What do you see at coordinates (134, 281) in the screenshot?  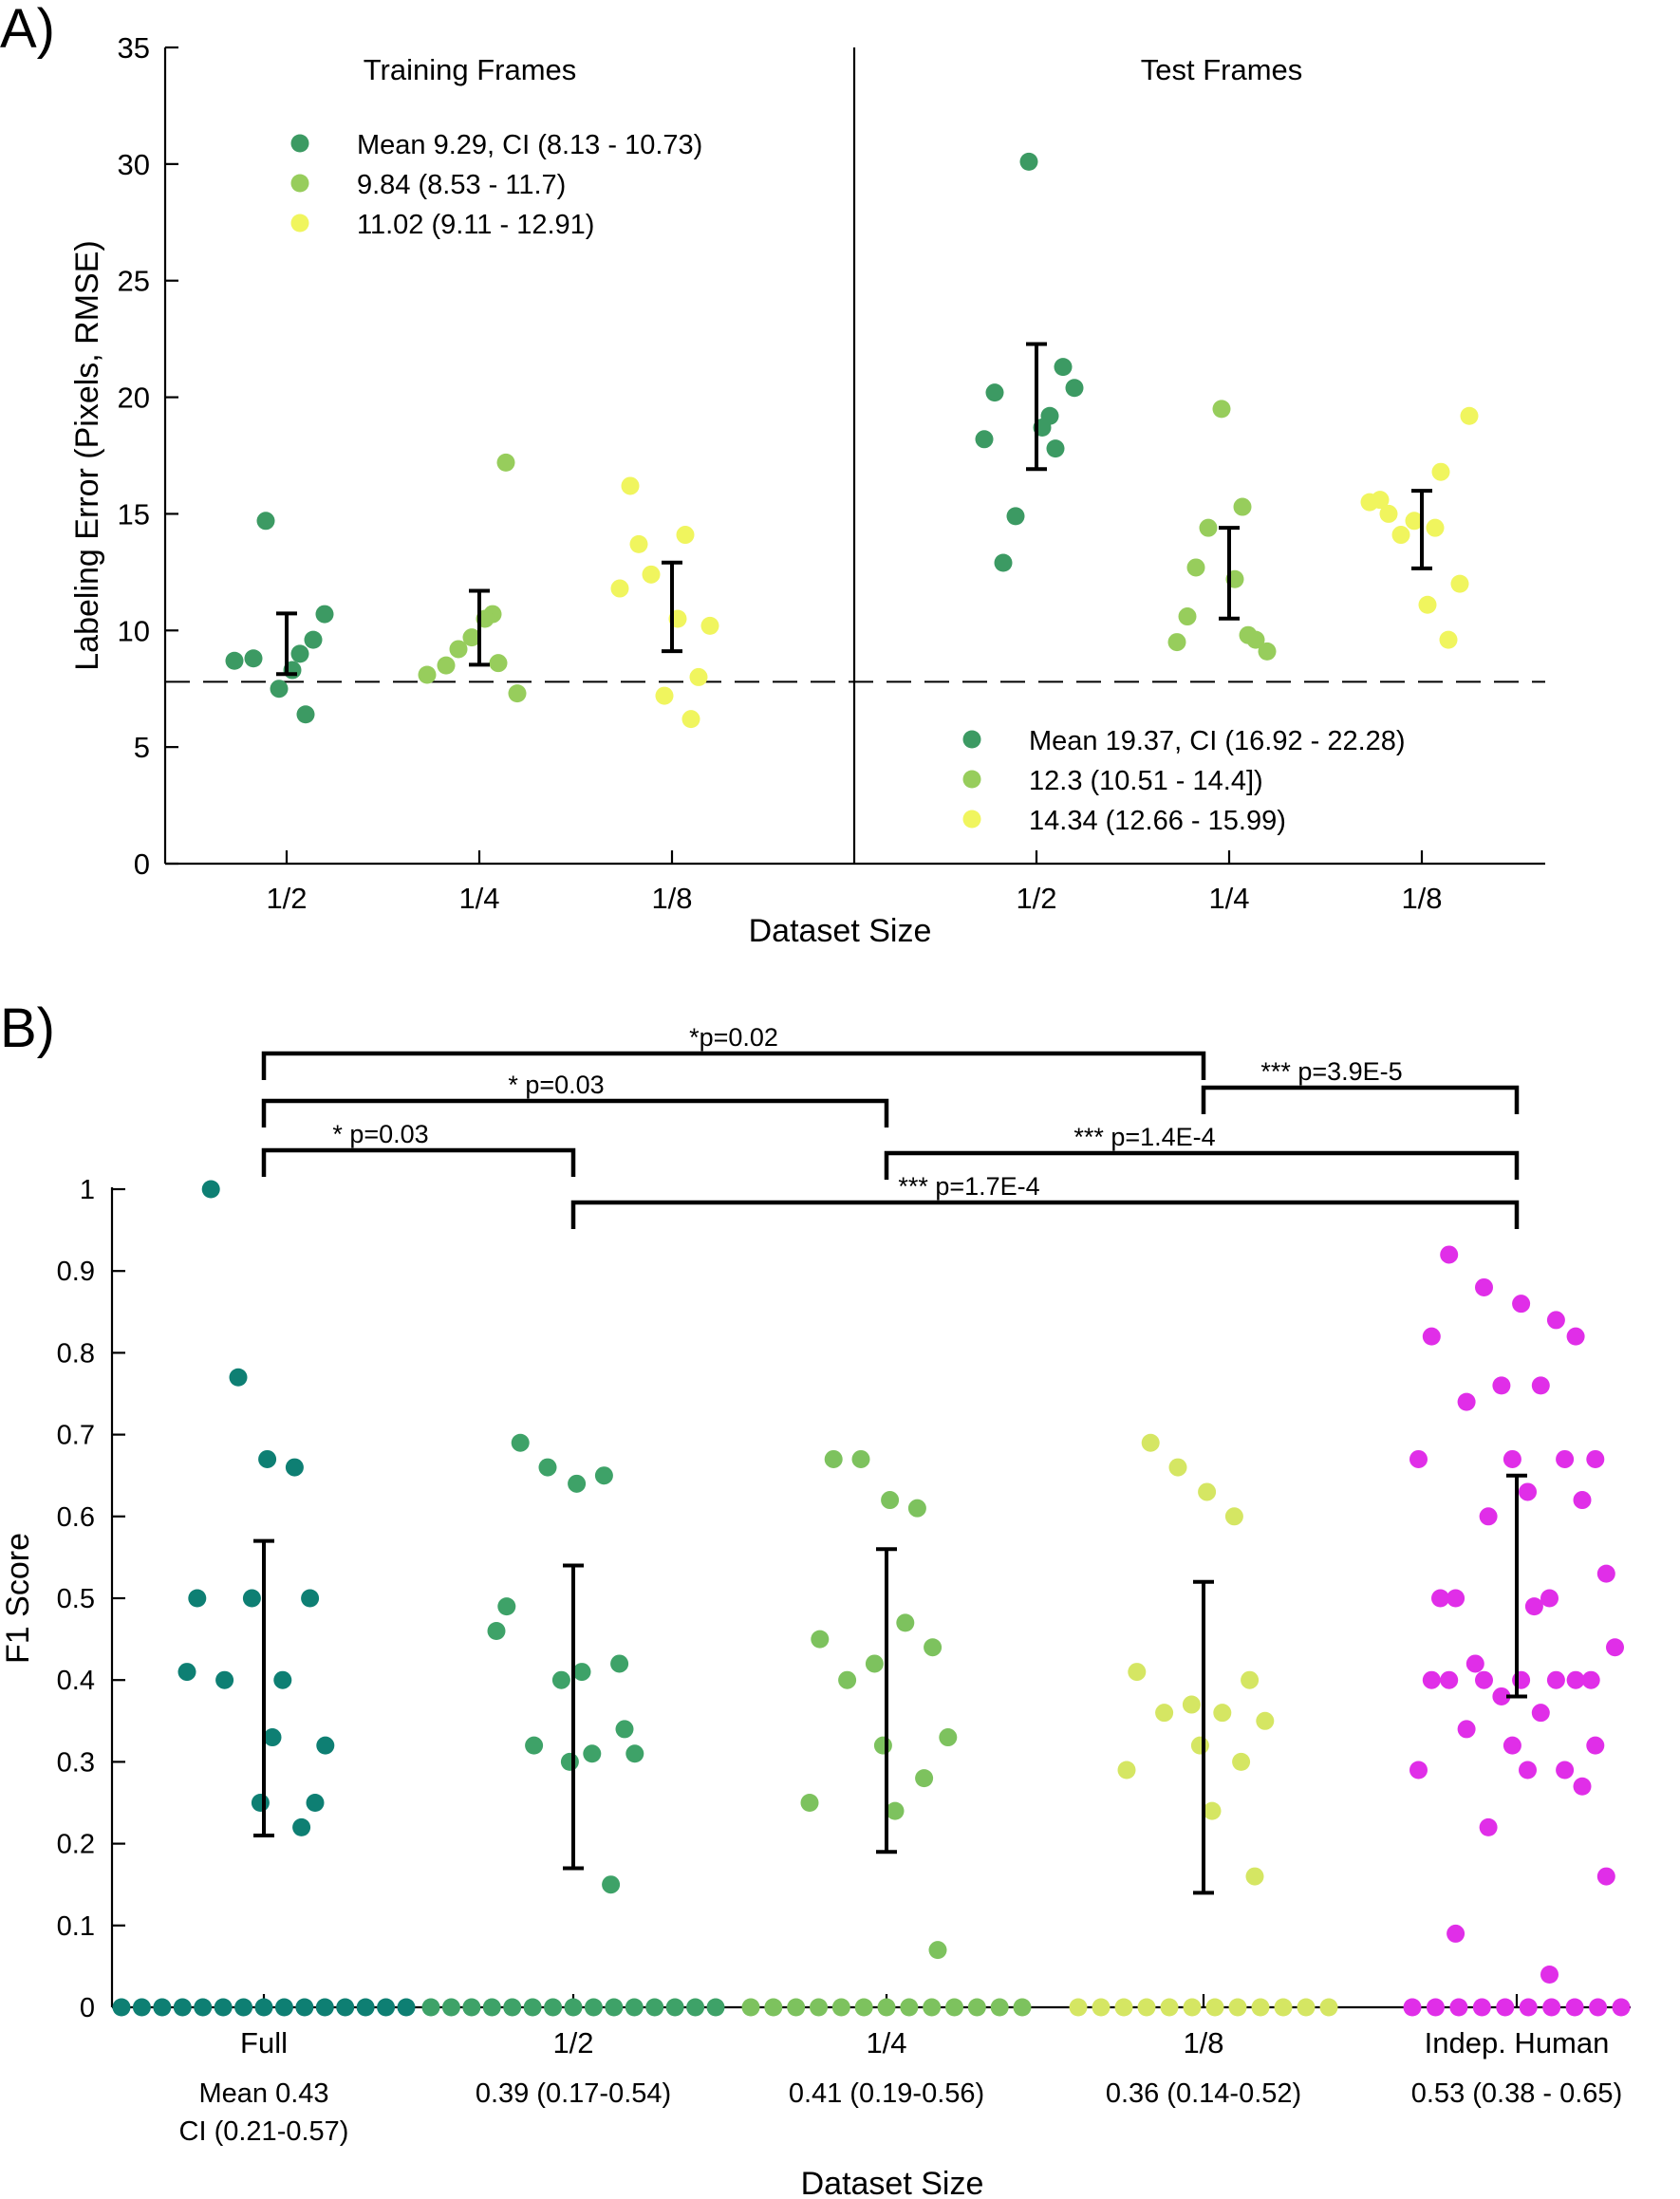 I see `y-tick-label: 25` at bounding box center [134, 281].